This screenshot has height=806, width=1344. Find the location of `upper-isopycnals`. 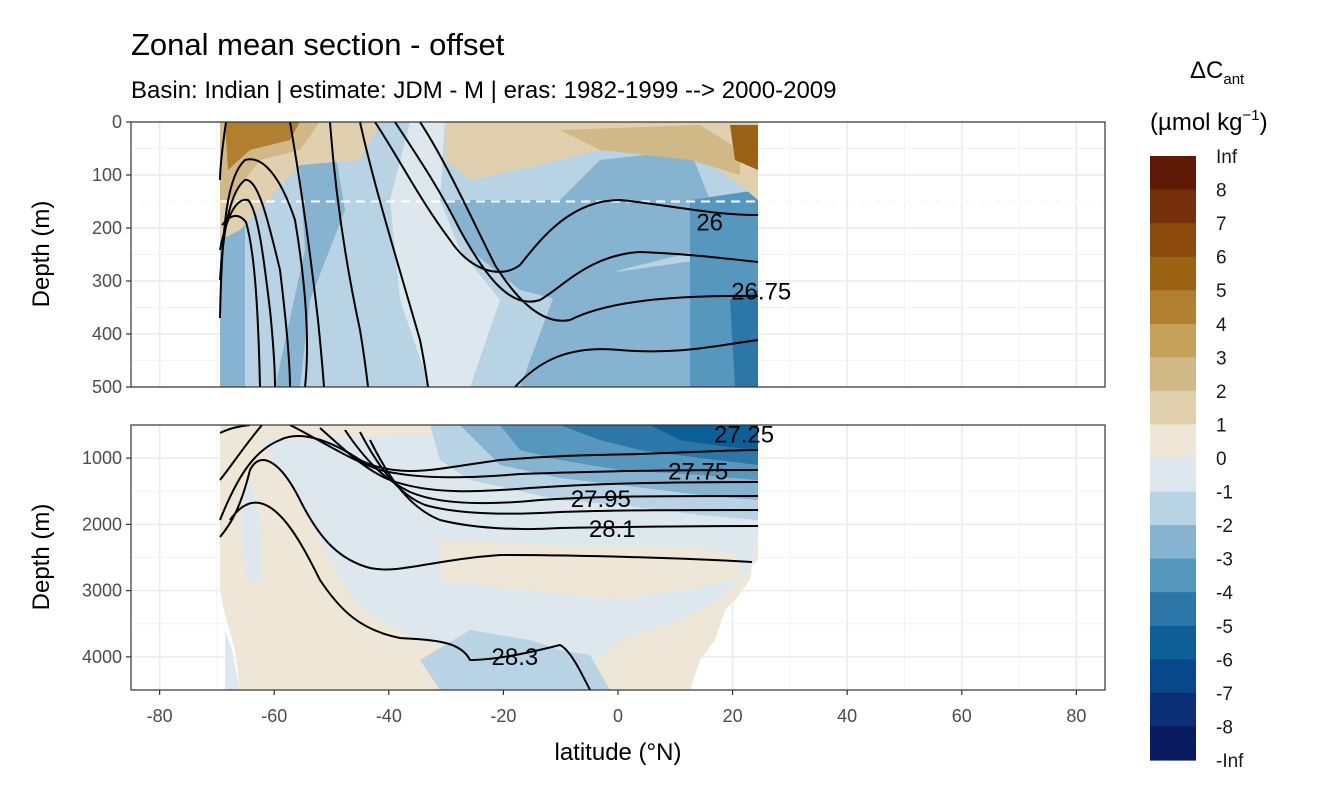

upper-isopycnals is located at coordinates (489, 254).